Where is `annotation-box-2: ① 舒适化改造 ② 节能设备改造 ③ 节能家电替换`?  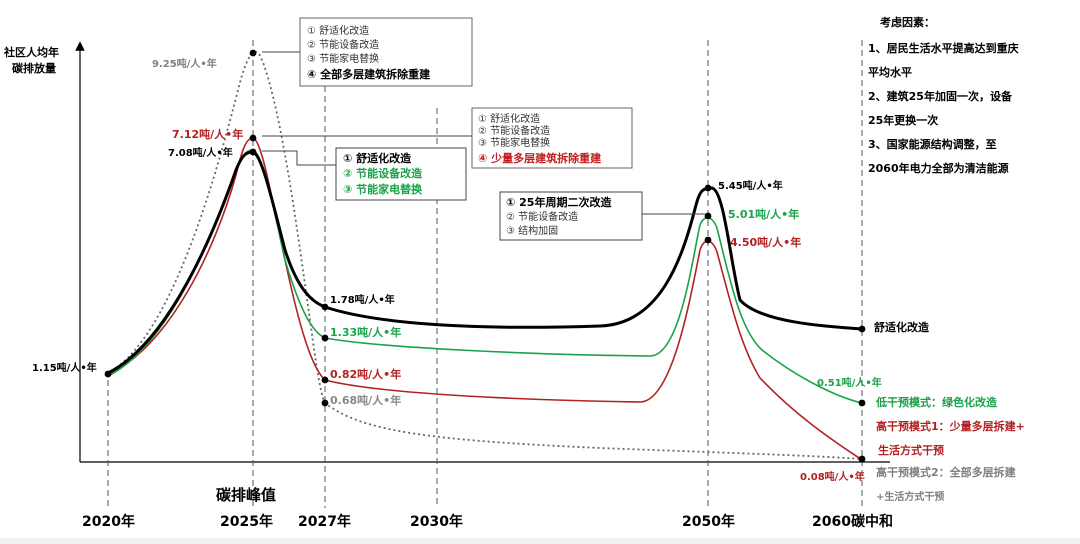 annotation-box-2: ① 舒适化改造 ② 节能设备改造 ③ 节能家电替换 is located at coordinates (364, 174).